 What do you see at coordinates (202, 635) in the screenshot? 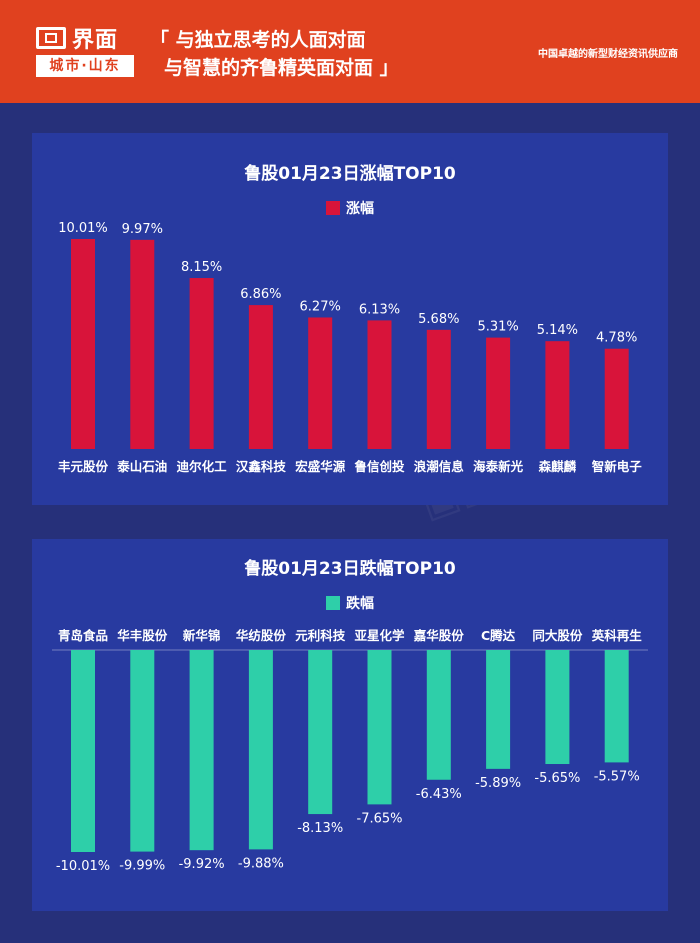
I see `category-label: 新华锦` at bounding box center [202, 635].